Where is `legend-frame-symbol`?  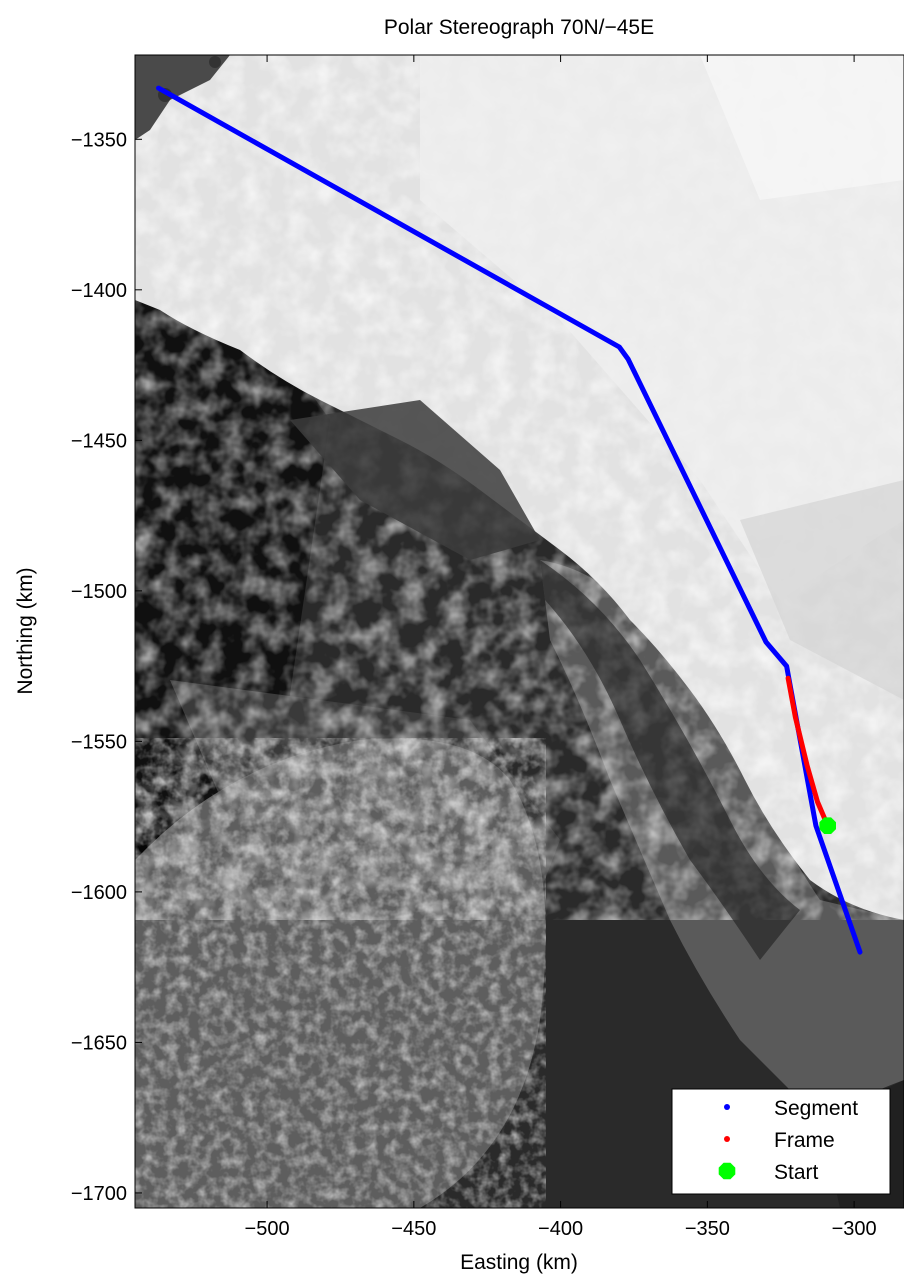
legend-frame-symbol is located at coordinates (727, 1139).